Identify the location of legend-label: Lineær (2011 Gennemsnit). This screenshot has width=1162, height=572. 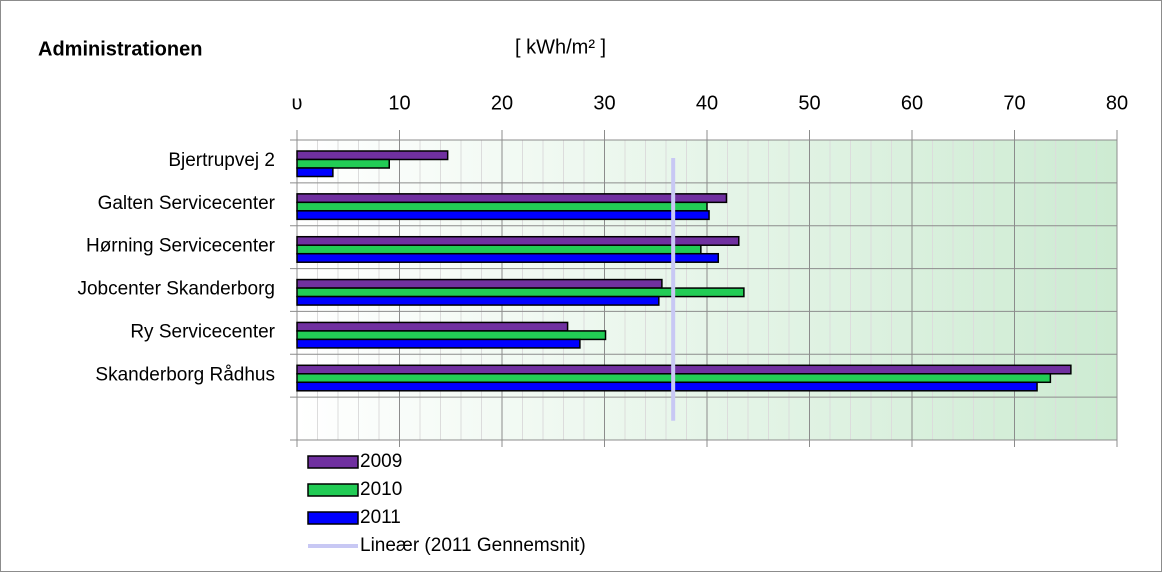
(473, 545).